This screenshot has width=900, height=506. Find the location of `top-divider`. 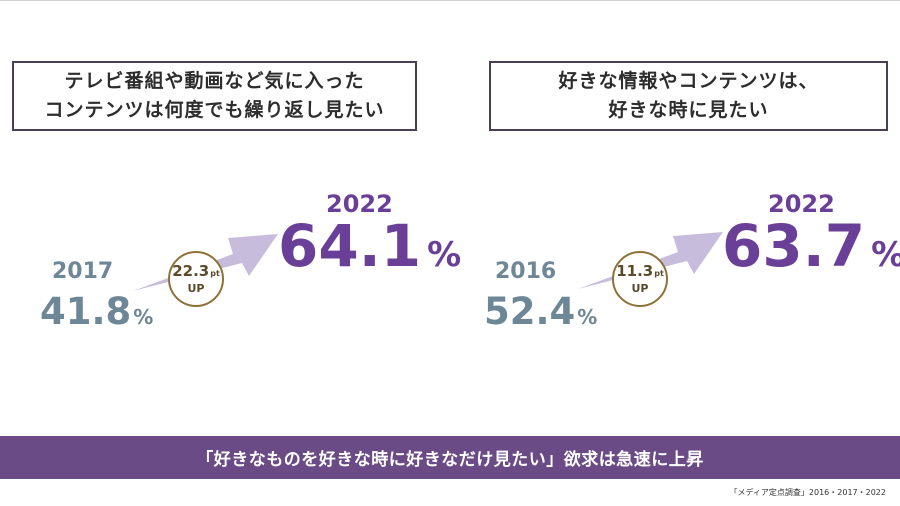

top-divider is located at coordinates (450, 0).